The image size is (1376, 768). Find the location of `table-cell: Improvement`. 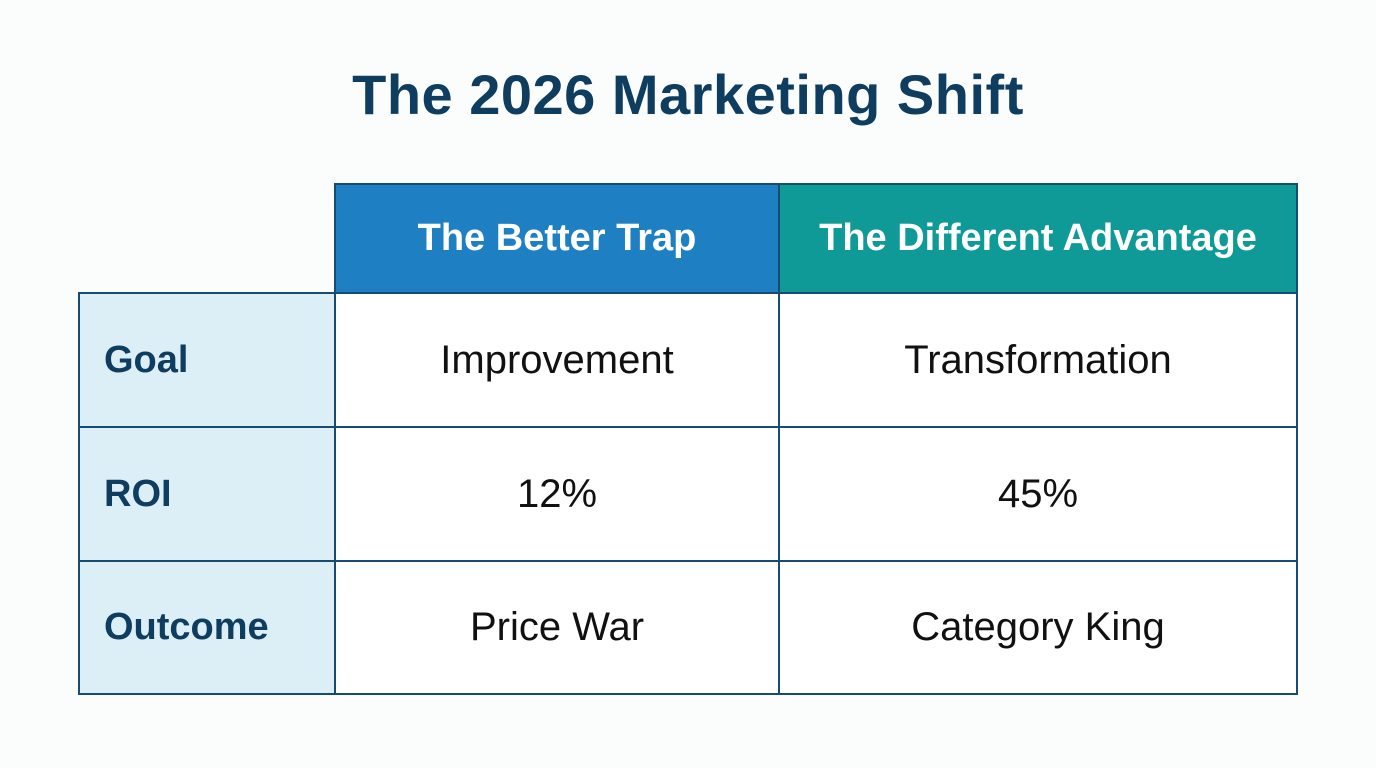

table-cell: Improvement is located at coordinates (557, 360).